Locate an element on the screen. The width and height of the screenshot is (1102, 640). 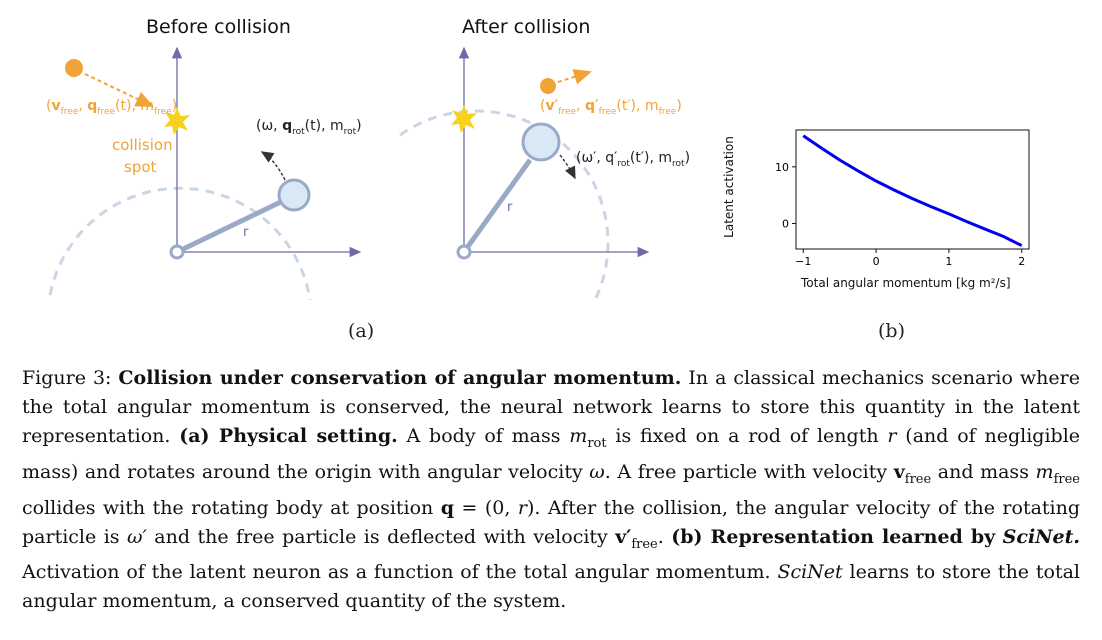
caption-a-label: (a) Physical setting. is located at coordinates (288, 436).